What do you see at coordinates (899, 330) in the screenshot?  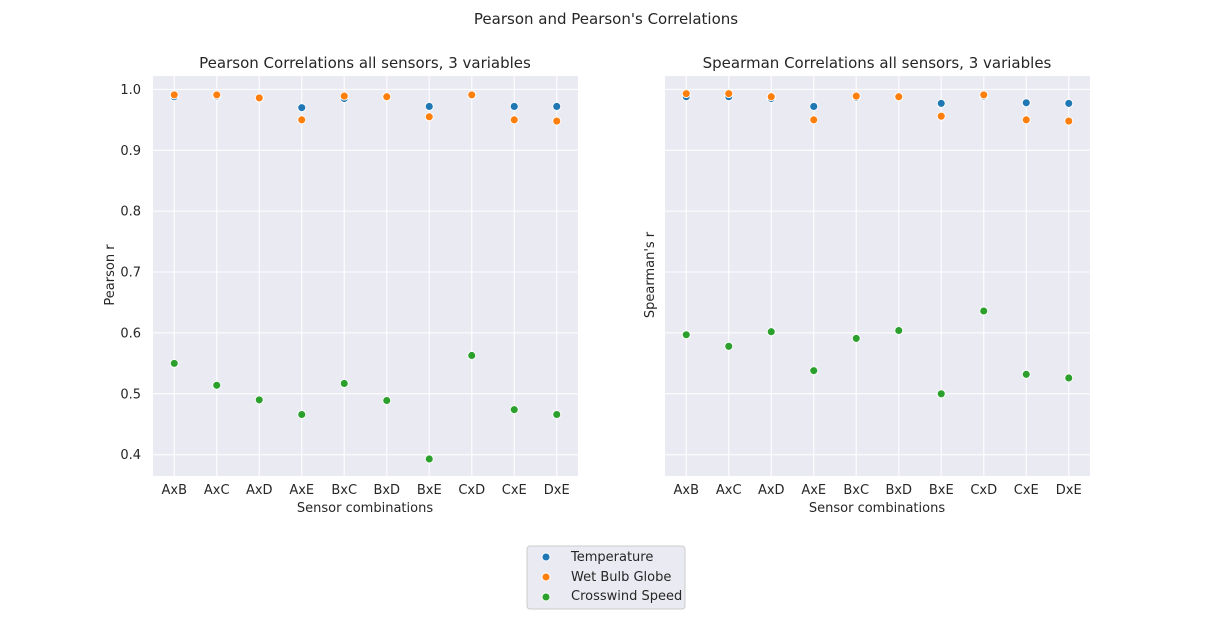 I see `spearman-point-crosswind-speed-bxd` at bounding box center [899, 330].